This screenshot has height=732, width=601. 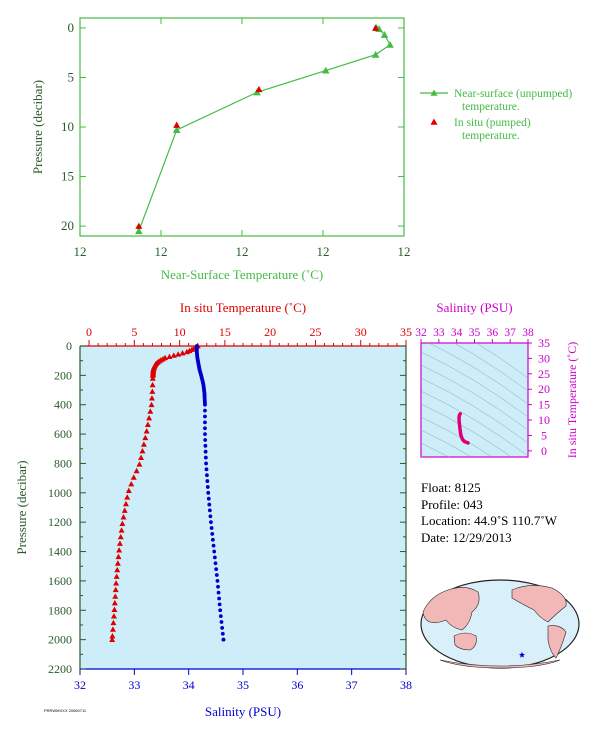 What do you see at coordinates (544, 435) in the screenshot?
I see `ts-temp-tick-label: 5` at bounding box center [544, 435].